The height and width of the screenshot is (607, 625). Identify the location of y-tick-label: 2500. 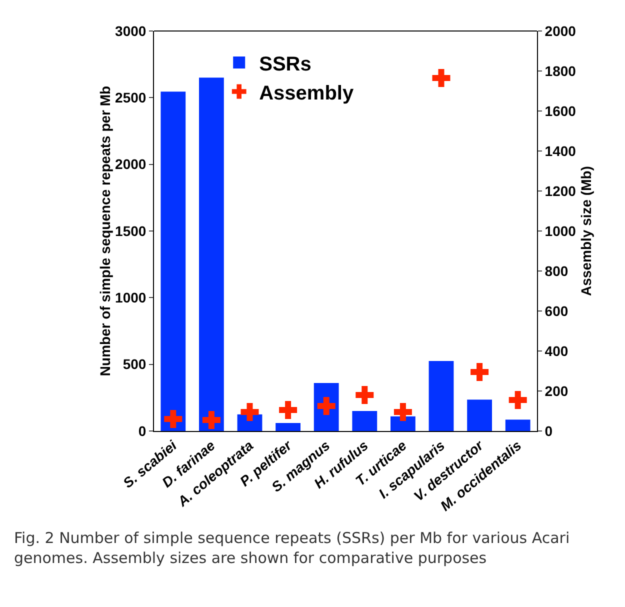
(130, 98).